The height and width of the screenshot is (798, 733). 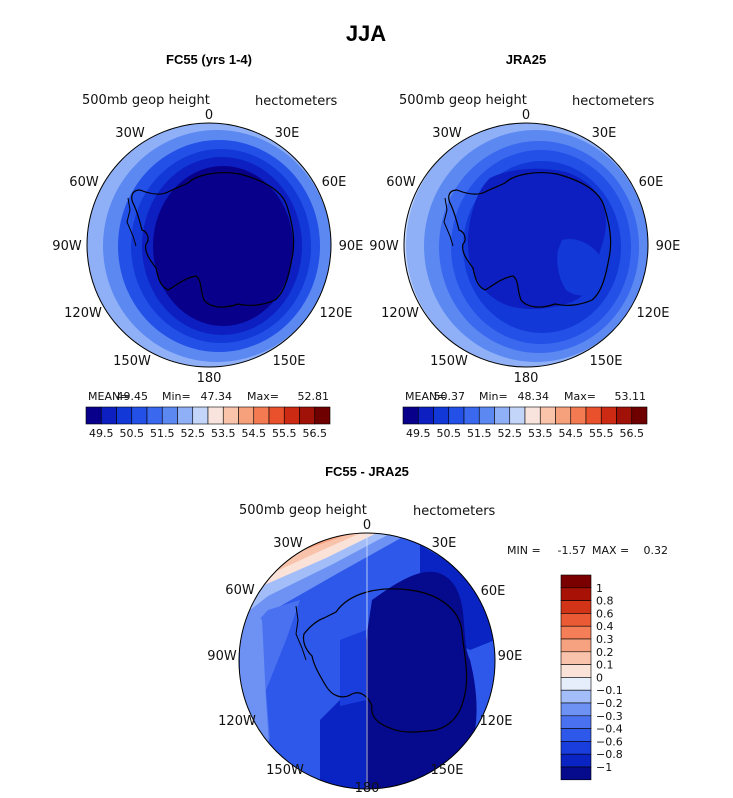 I want to click on max-value: 53.11, so click(x=631, y=396).